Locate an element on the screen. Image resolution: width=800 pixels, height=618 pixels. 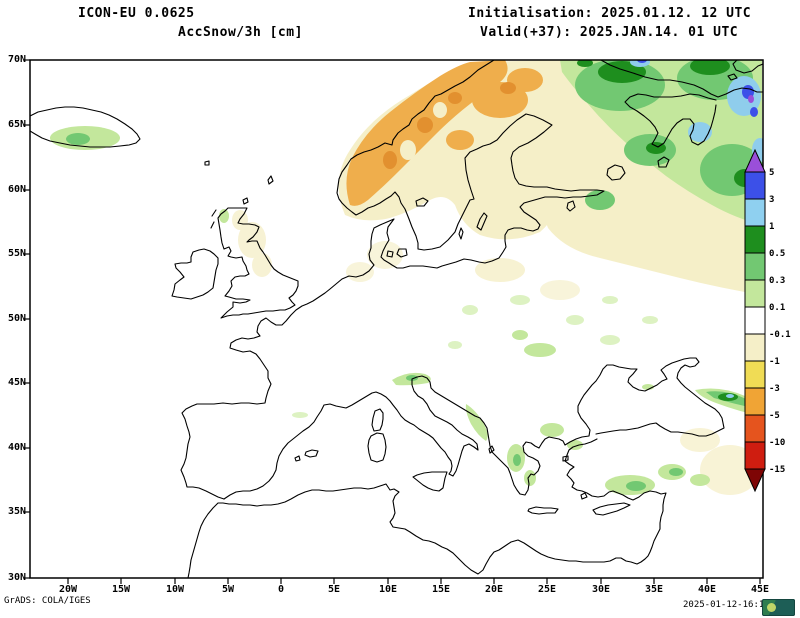
variable-title: AccSnow/3h [cm] is located at coordinates (240, 32).